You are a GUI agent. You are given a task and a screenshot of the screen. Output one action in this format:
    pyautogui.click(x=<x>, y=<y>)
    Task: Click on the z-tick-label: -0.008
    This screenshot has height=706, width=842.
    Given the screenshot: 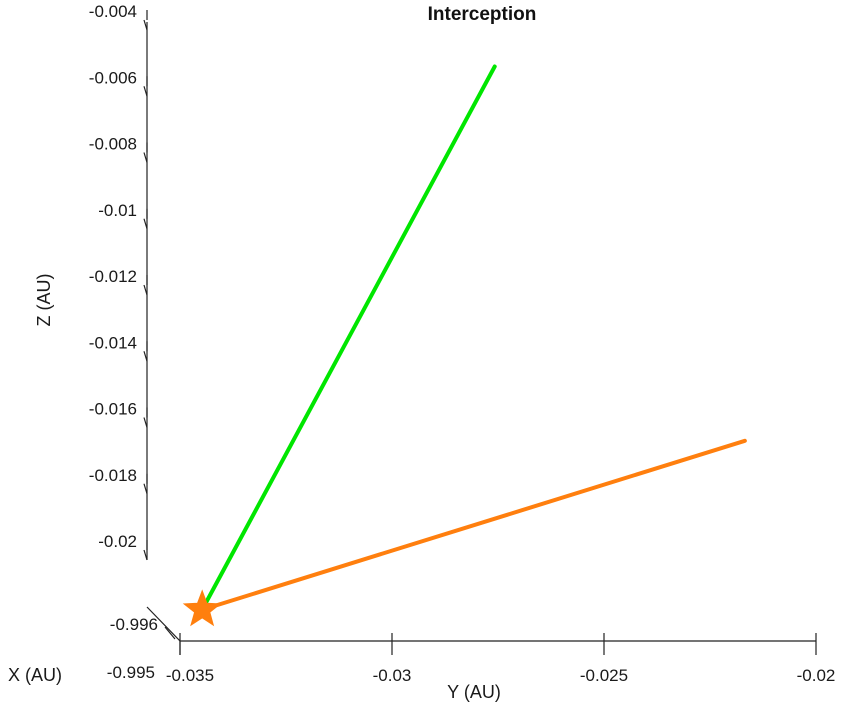 What is the action you would take?
    pyautogui.click(x=113, y=144)
    